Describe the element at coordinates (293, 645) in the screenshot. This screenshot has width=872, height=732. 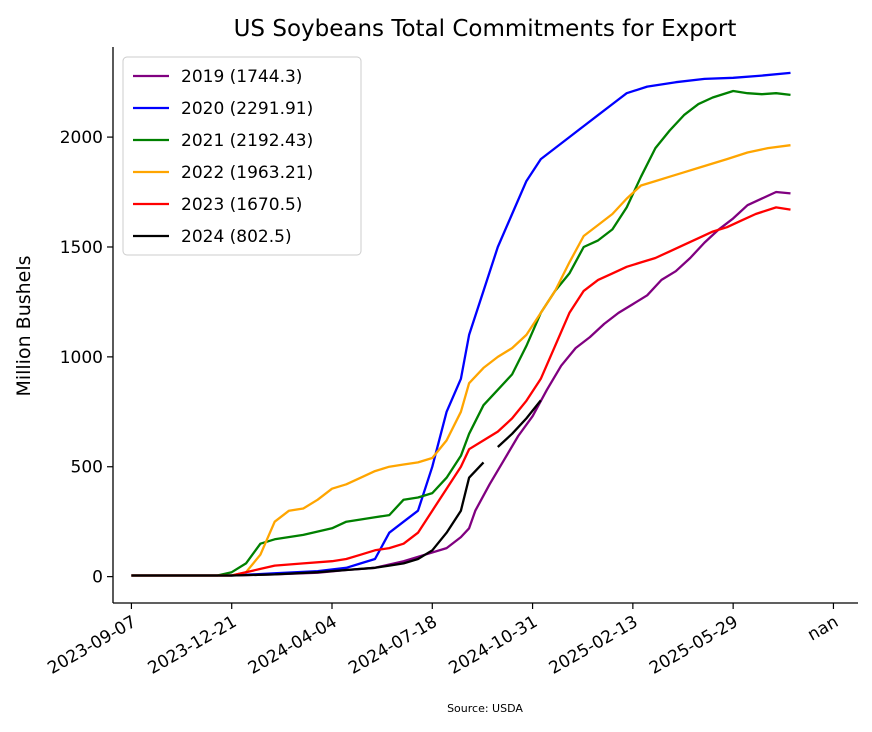
I see `x-tick-label: 2024-04-04` at that location.